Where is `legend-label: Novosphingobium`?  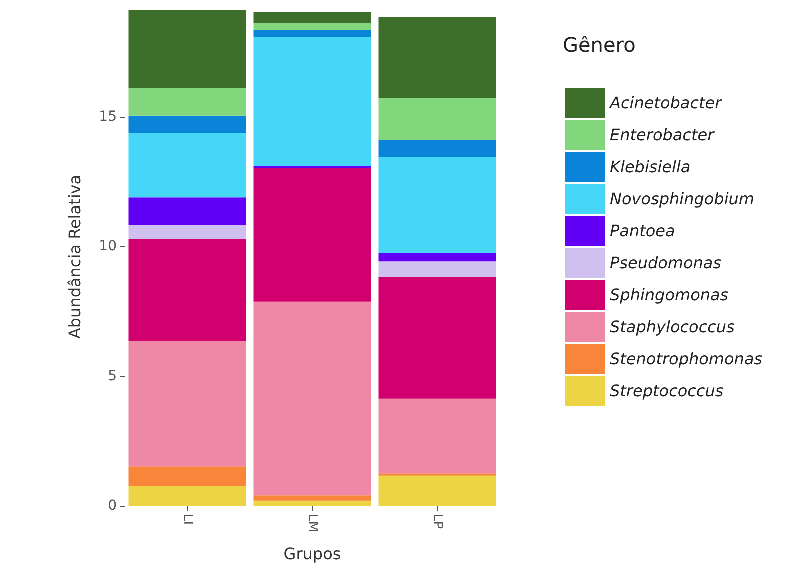 legend-label: Novosphingobium is located at coordinates (682, 199).